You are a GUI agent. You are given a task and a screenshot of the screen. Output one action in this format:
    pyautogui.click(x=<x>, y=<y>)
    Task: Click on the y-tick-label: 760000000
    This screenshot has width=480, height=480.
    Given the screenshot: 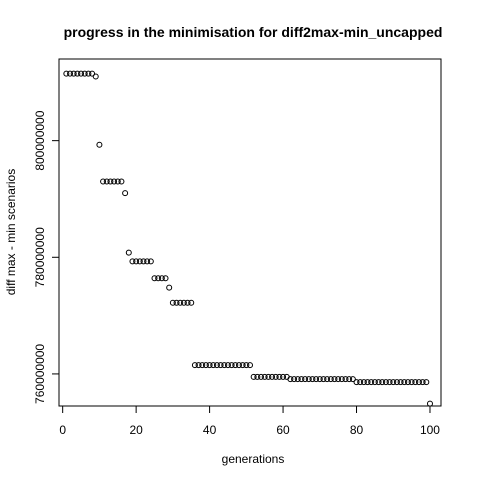 What is the action you would take?
    pyautogui.click(x=40, y=374)
    